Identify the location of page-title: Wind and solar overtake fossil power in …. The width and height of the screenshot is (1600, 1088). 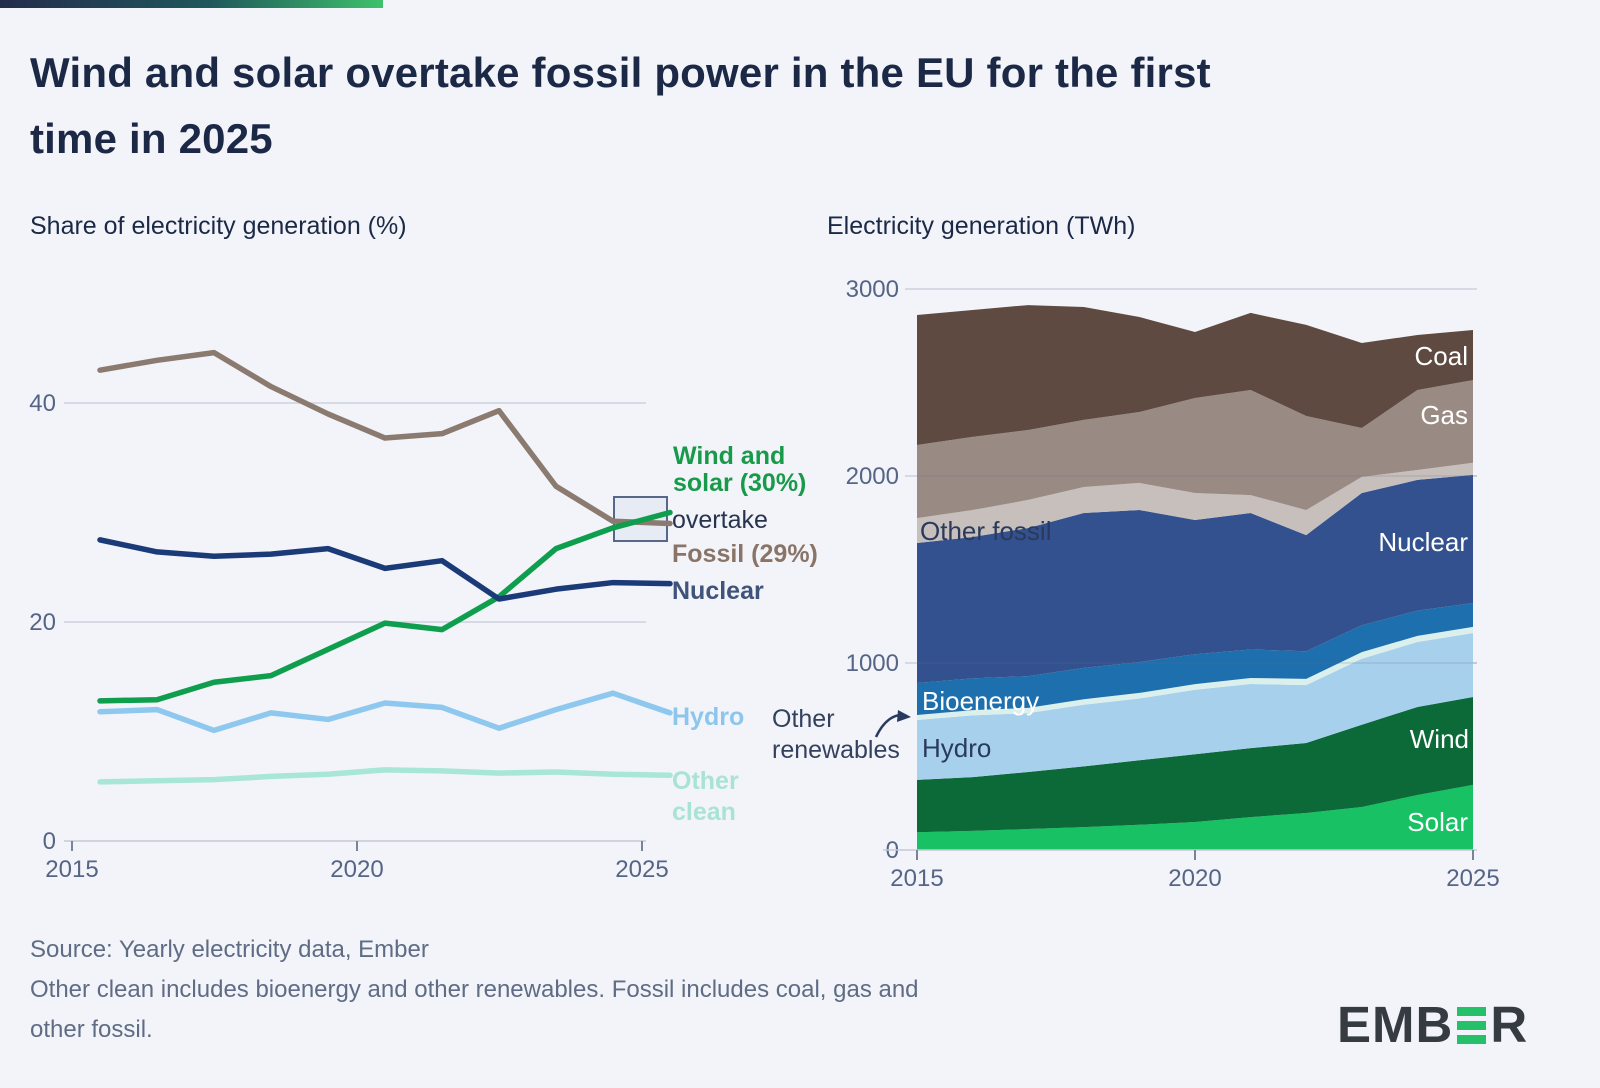
(755, 106).